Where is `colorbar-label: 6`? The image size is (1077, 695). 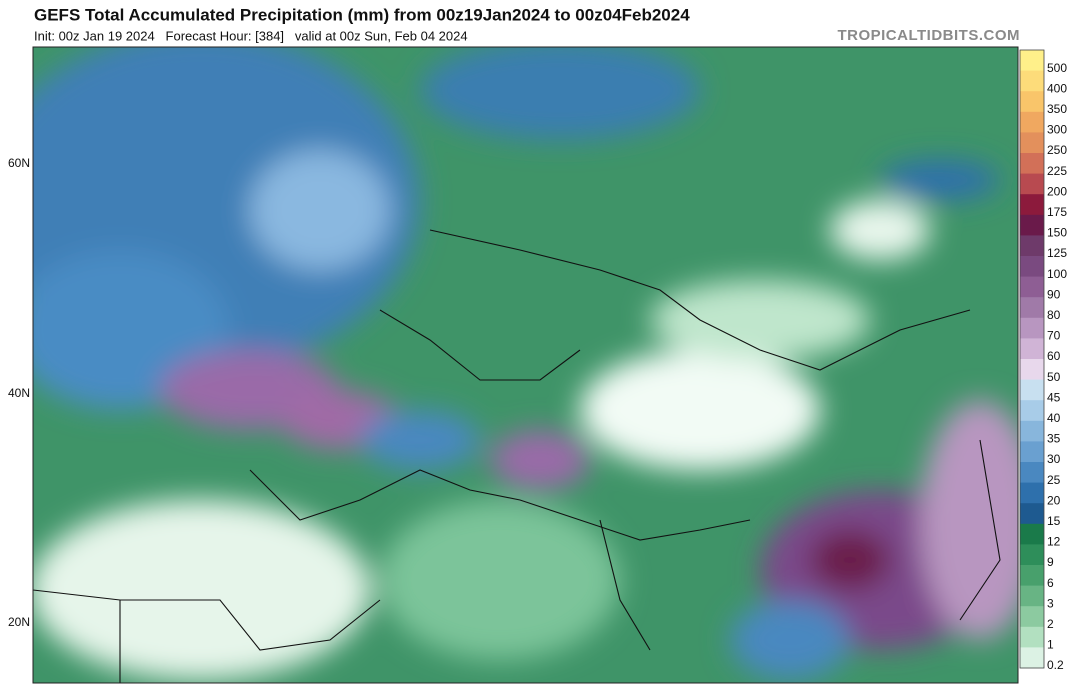 colorbar-label: 6 is located at coordinates (1050, 583).